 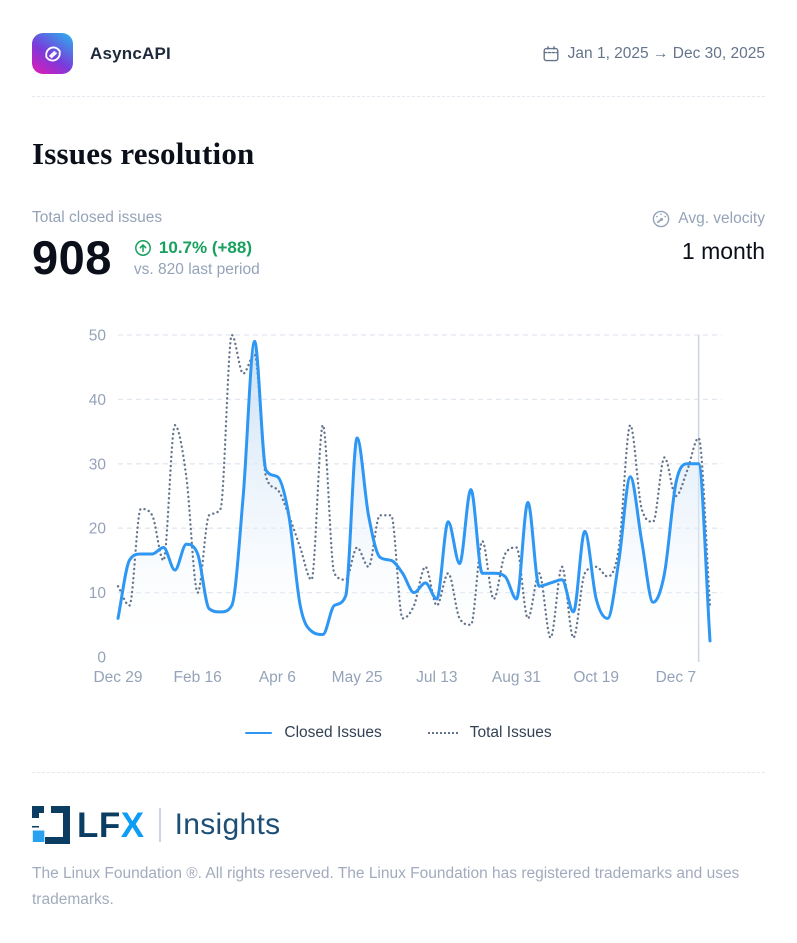 What do you see at coordinates (143, 153) in the screenshot?
I see `page-title: Issues resolution` at bounding box center [143, 153].